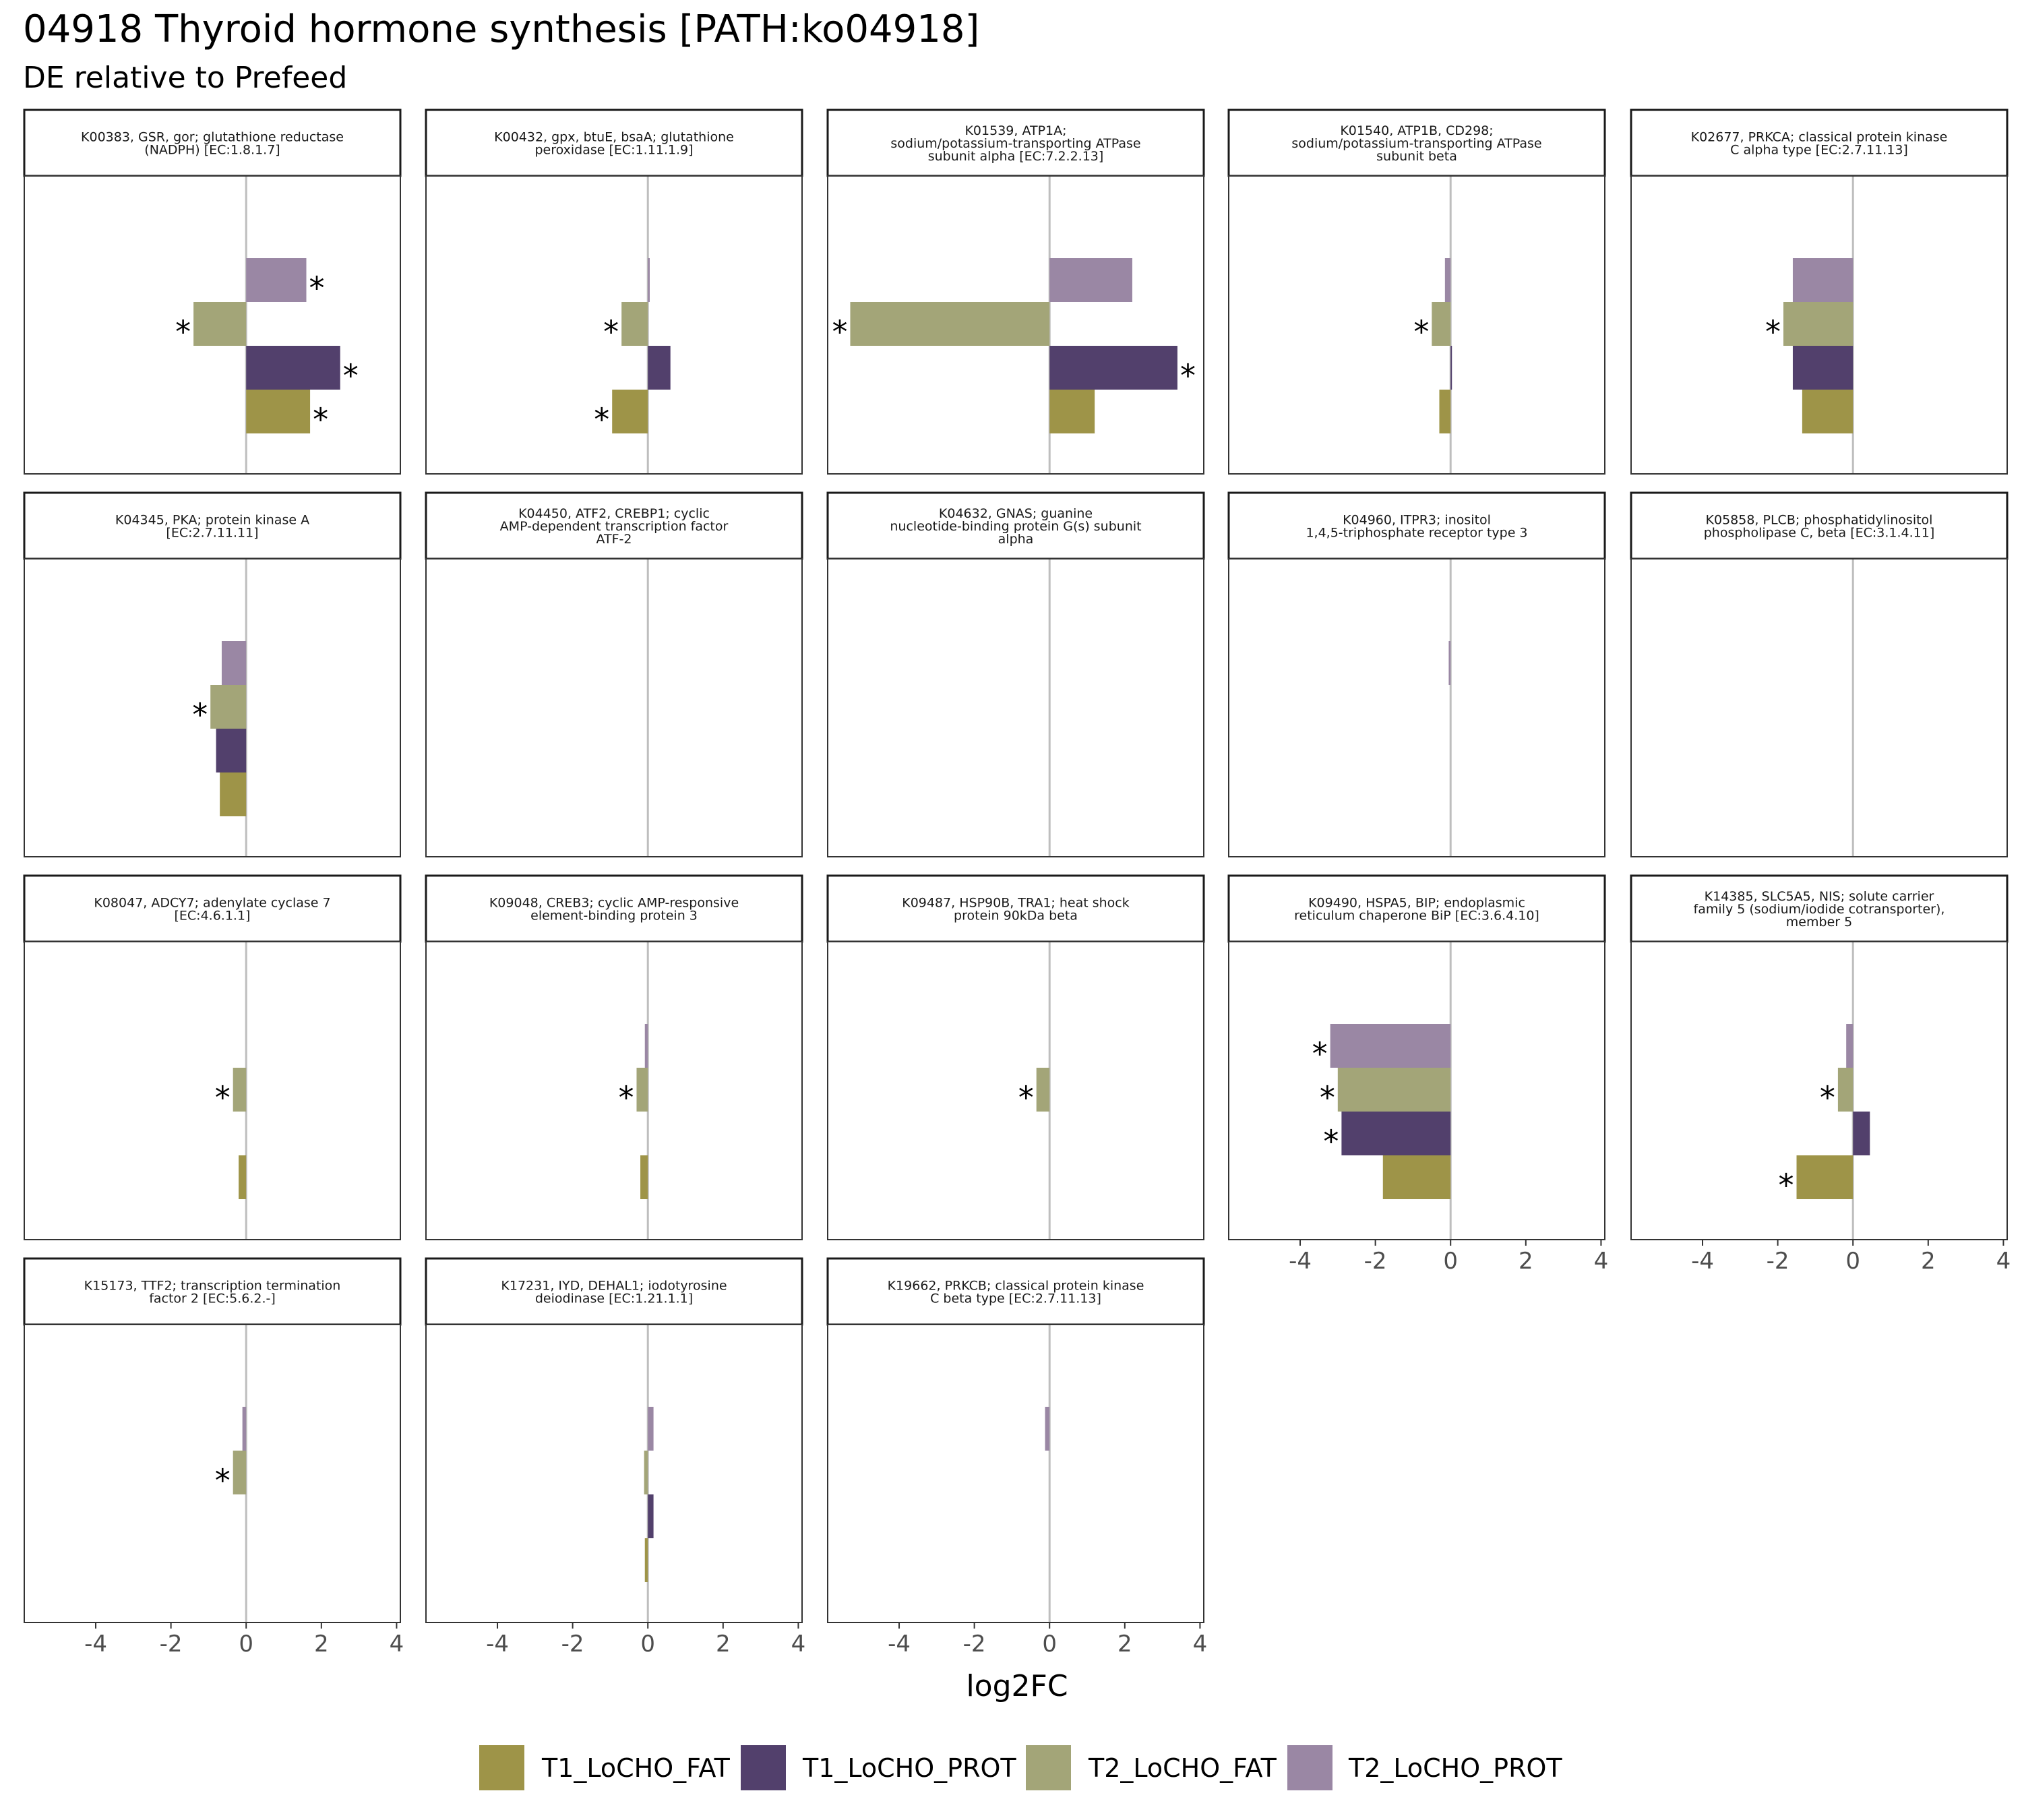  What do you see at coordinates (1015, 143) in the screenshot?
I see `facet-title-line: sodium/potassium-transporting ATPase` at bounding box center [1015, 143].